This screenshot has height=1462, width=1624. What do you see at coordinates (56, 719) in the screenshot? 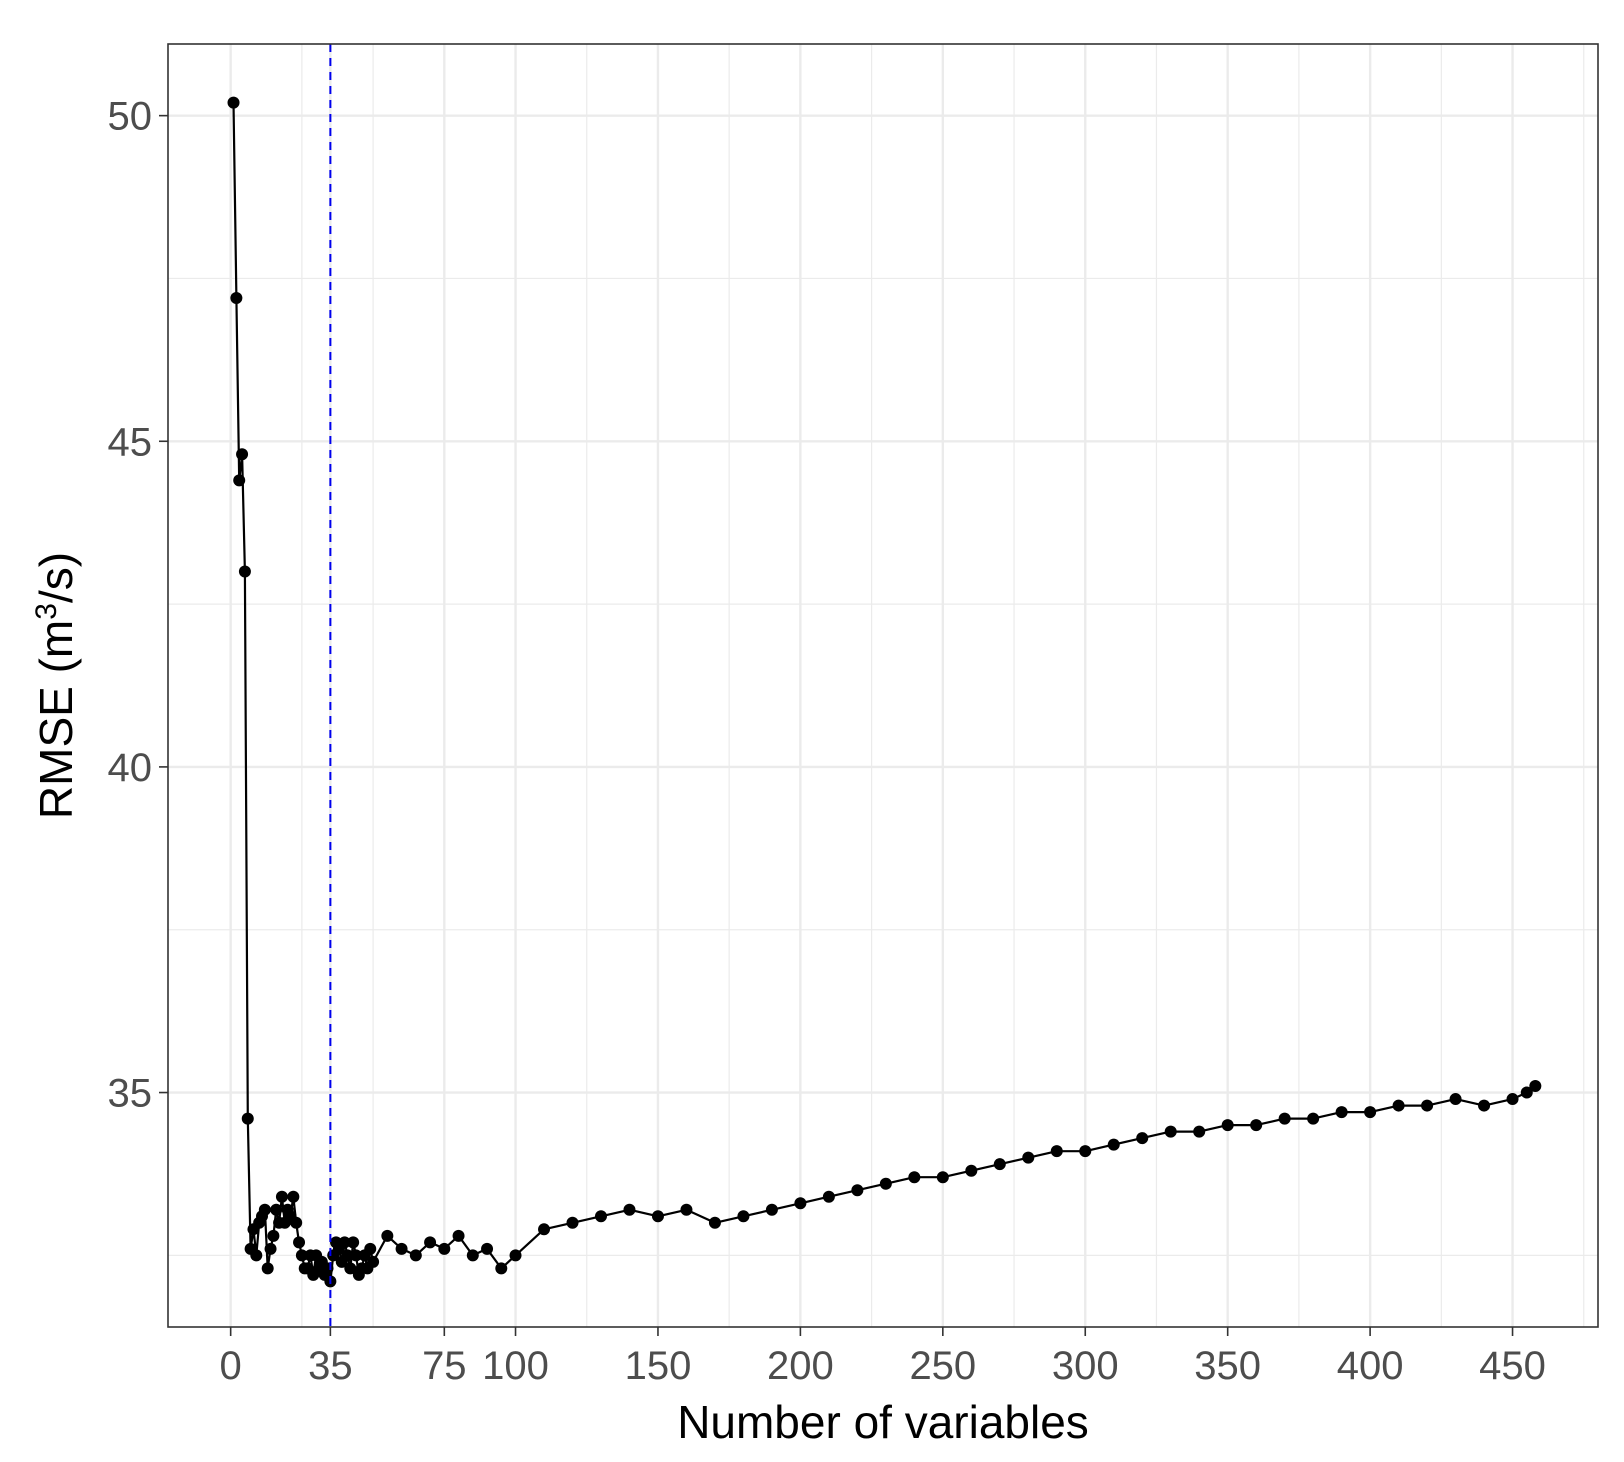
I see `y-axis-title-main: RMSE (m` at bounding box center [56, 719].